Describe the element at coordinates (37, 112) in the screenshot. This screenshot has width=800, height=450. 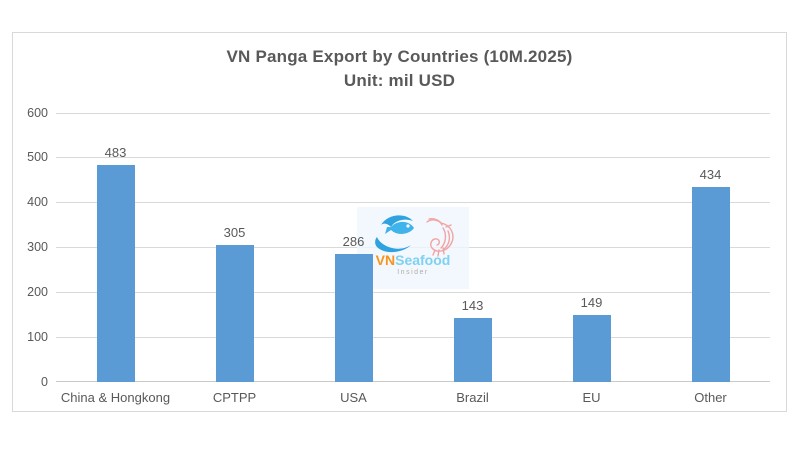
I see `y-tick-label: 600` at that location.